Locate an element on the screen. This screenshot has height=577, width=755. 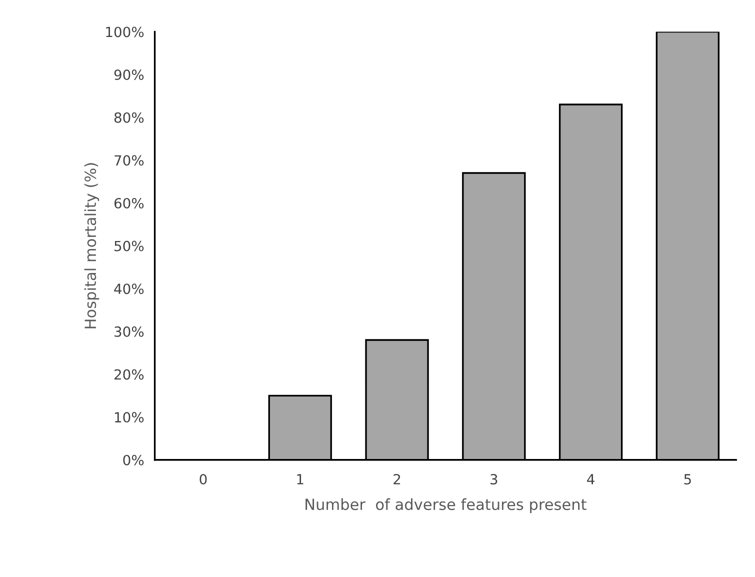
y-tick-label: 50% is located at coordinates (129, 246).